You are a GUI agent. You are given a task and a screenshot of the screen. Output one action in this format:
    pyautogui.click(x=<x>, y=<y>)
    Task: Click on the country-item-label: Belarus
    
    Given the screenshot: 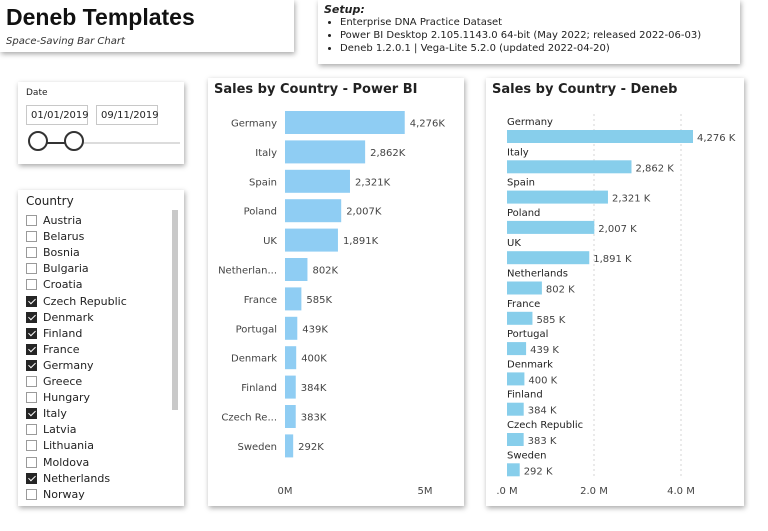 What is the action you would take?
    pyautogui.click(x=64, y=237)
    